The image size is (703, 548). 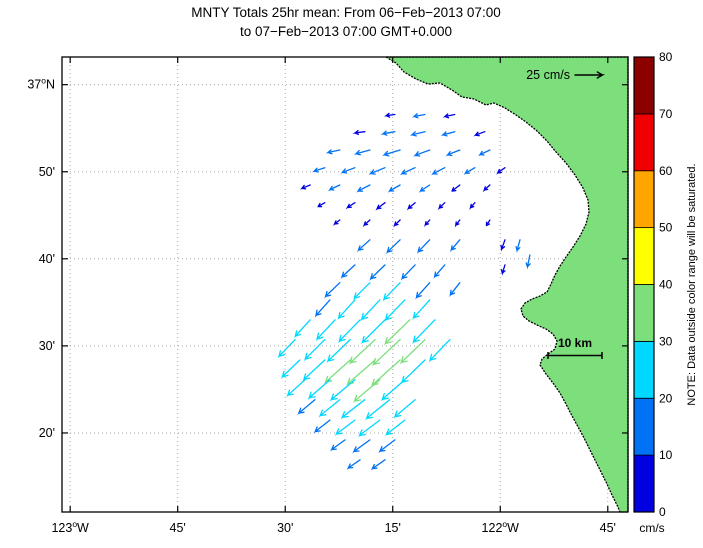 I want to click on x-tick-label: 123oW, so click(x=70, y=527).